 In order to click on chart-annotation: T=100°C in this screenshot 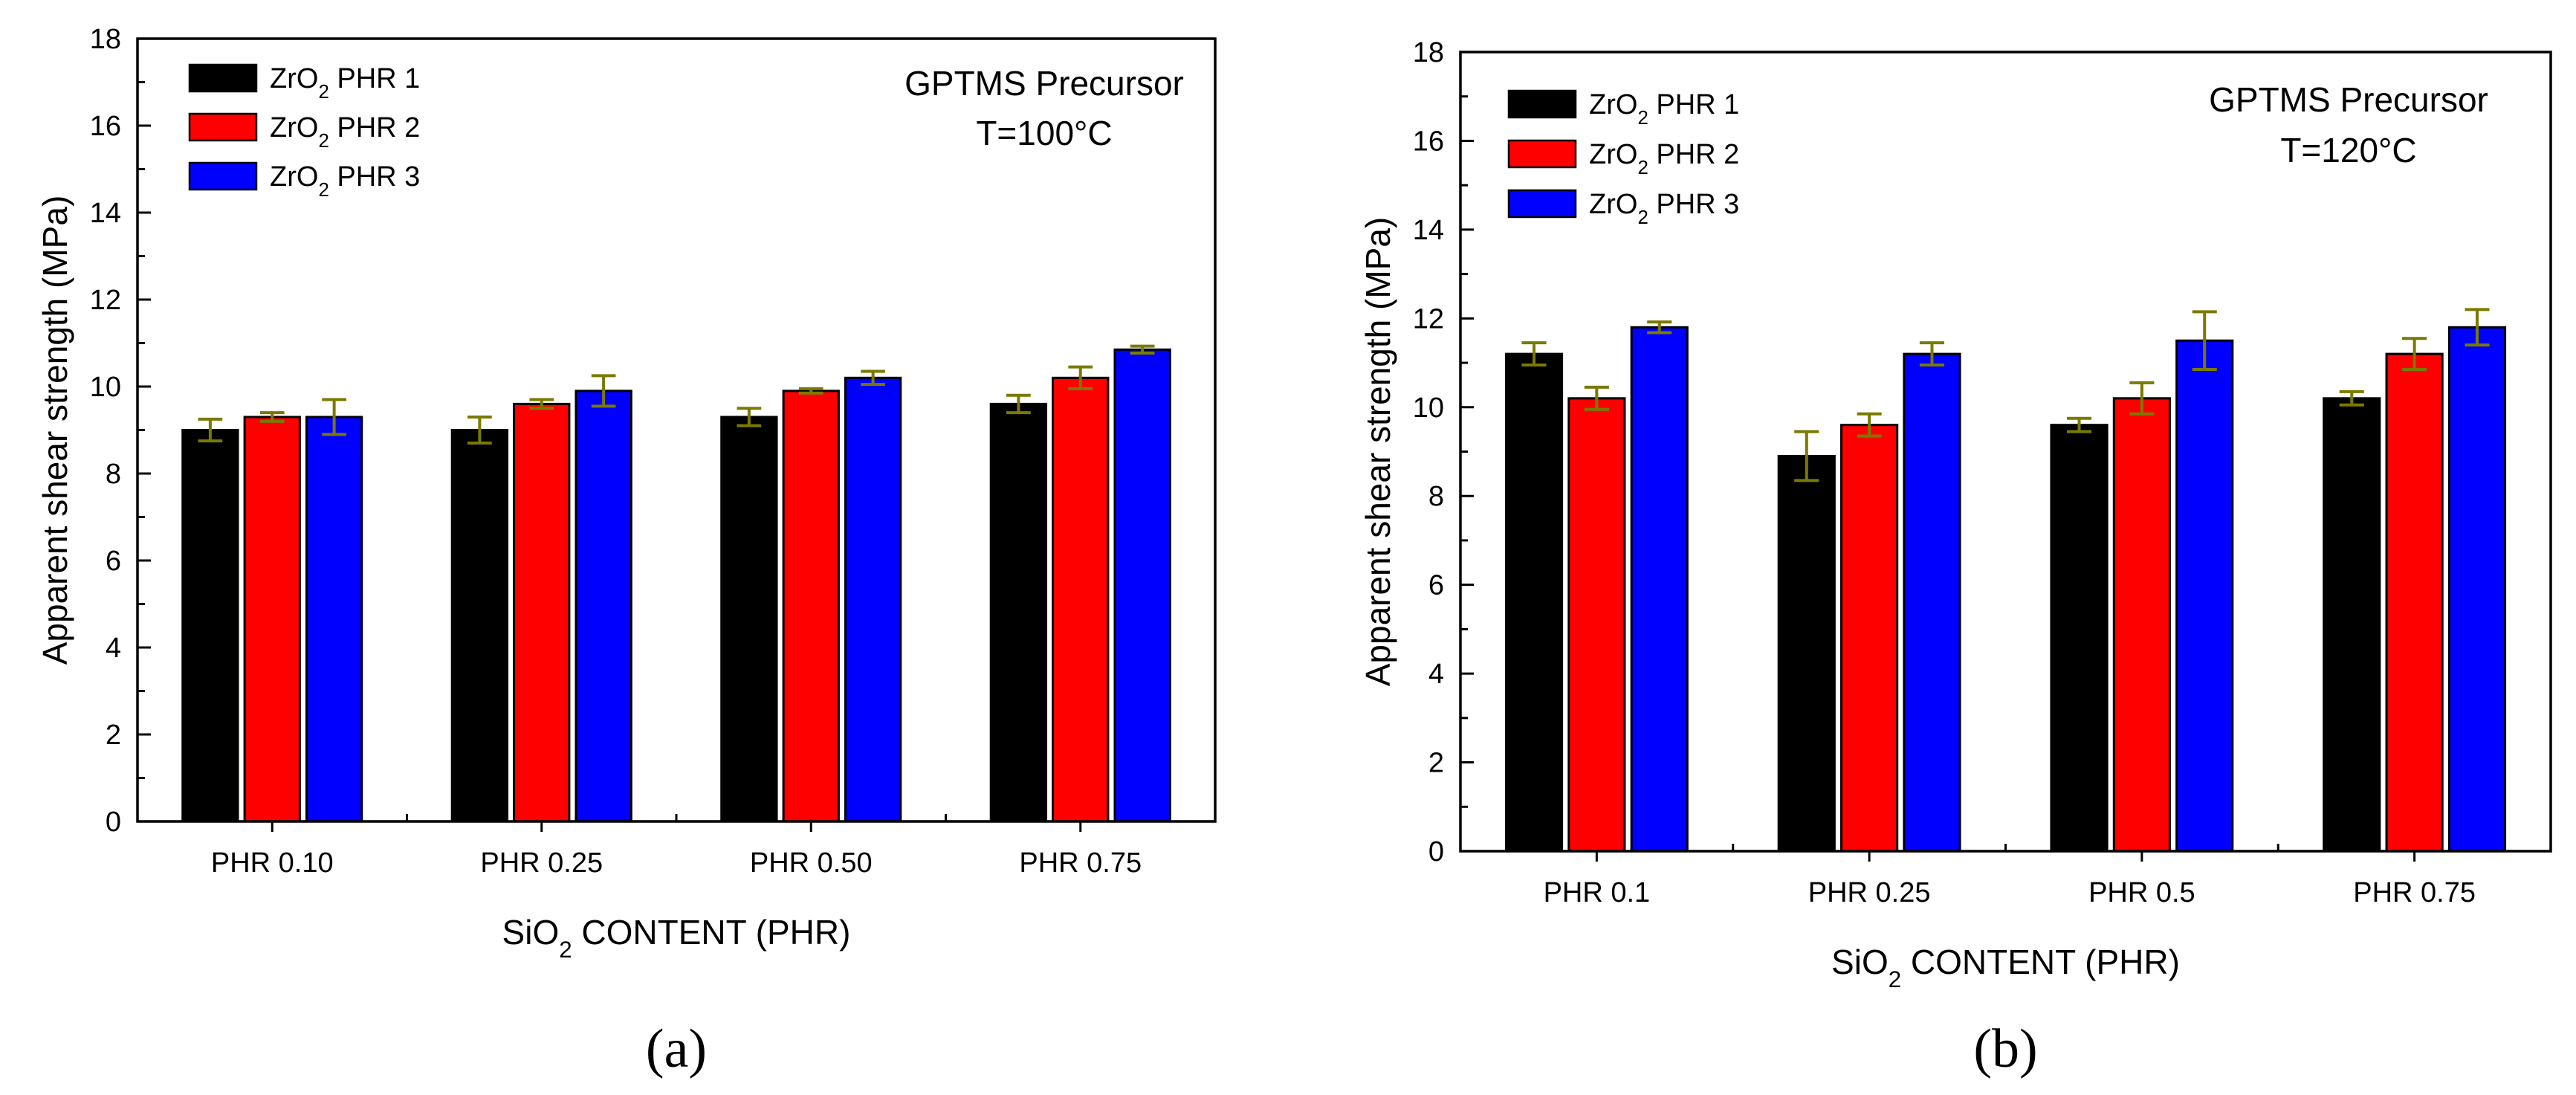, I will do `click(1044, 133)`.